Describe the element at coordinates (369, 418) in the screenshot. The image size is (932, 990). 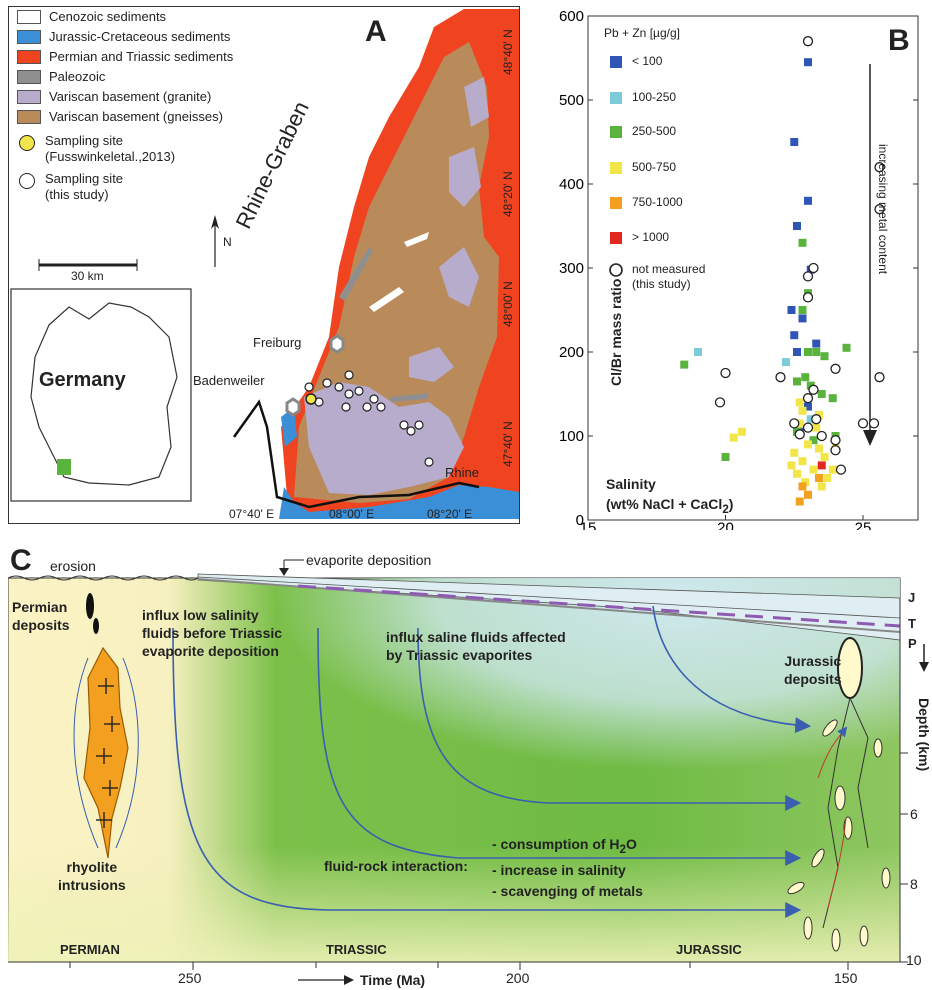
I see `sampling-sites` at that location.